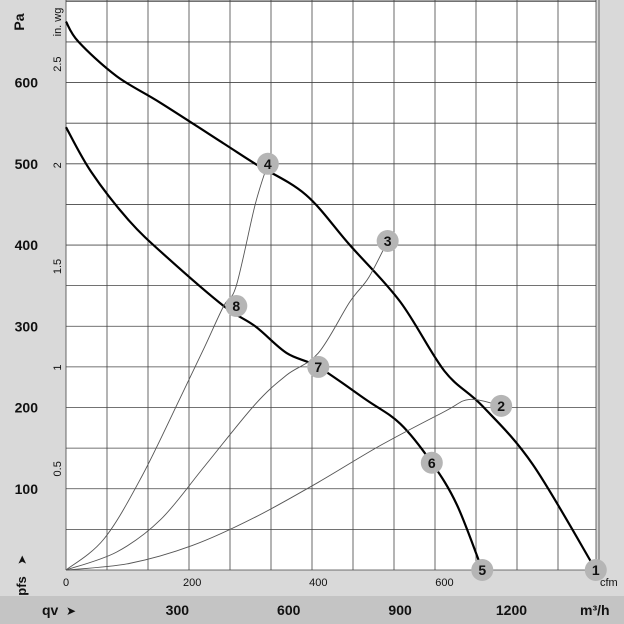 The image size is (624, 624). Describe the element at coordinates (58, 468) in the screenshot. I see `y2-tick-label: 0.5` at that location.